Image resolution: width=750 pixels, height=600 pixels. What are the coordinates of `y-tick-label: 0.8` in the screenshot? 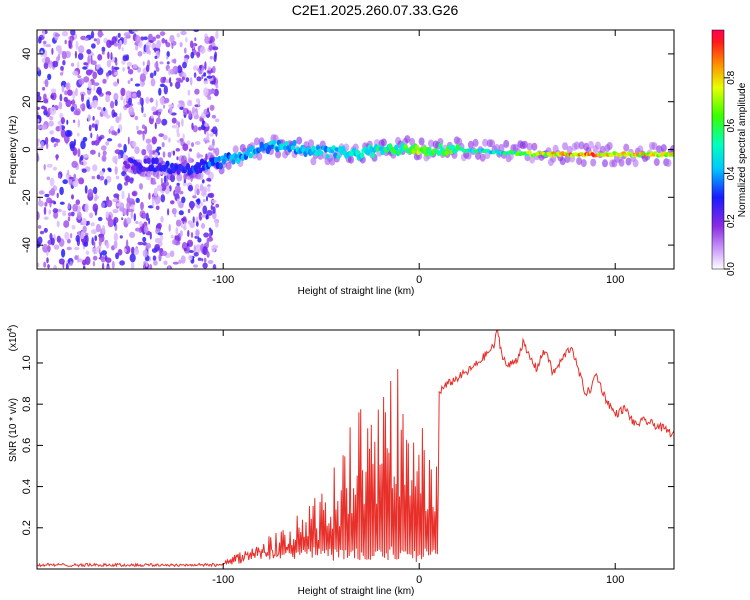 It's located at (27, 404).